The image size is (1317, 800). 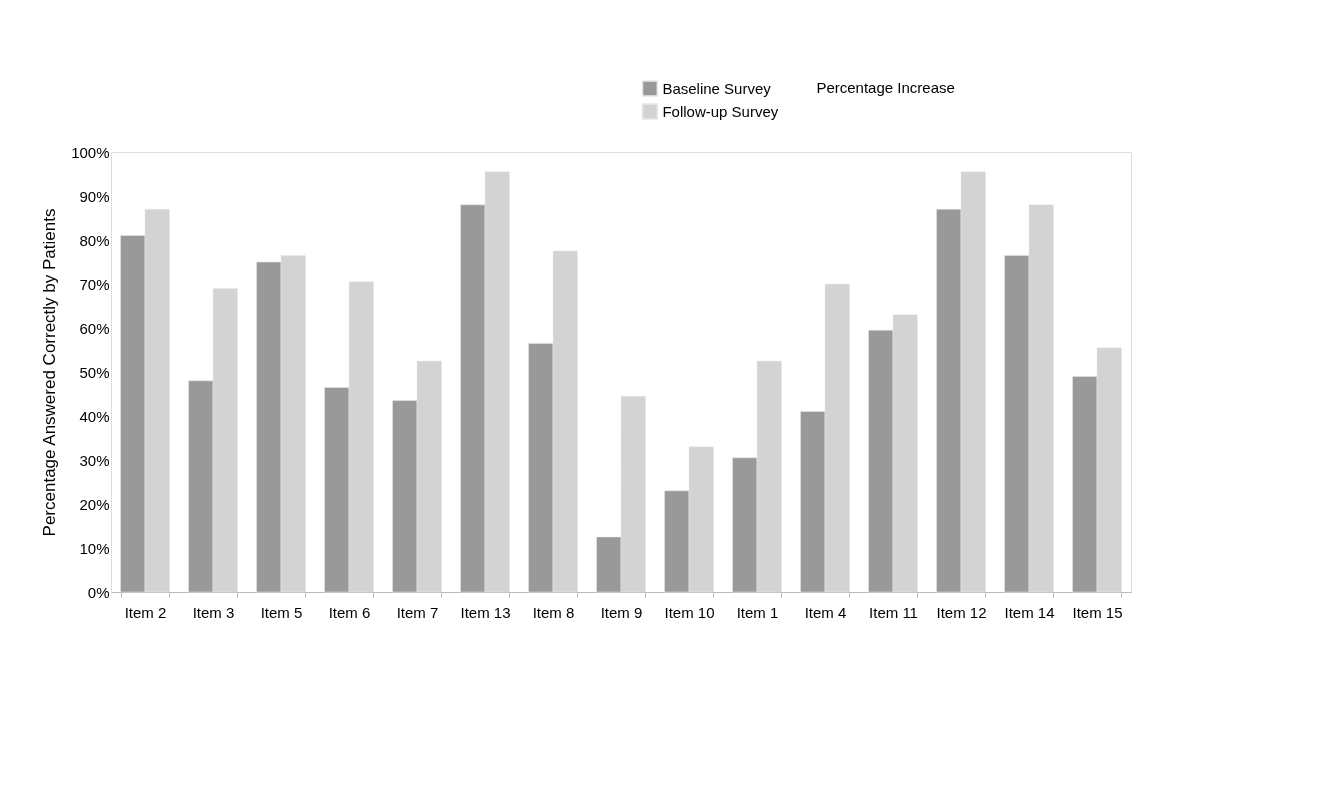 I want to click on x-tick-label: Item 14, so click(x=1029, y=612).